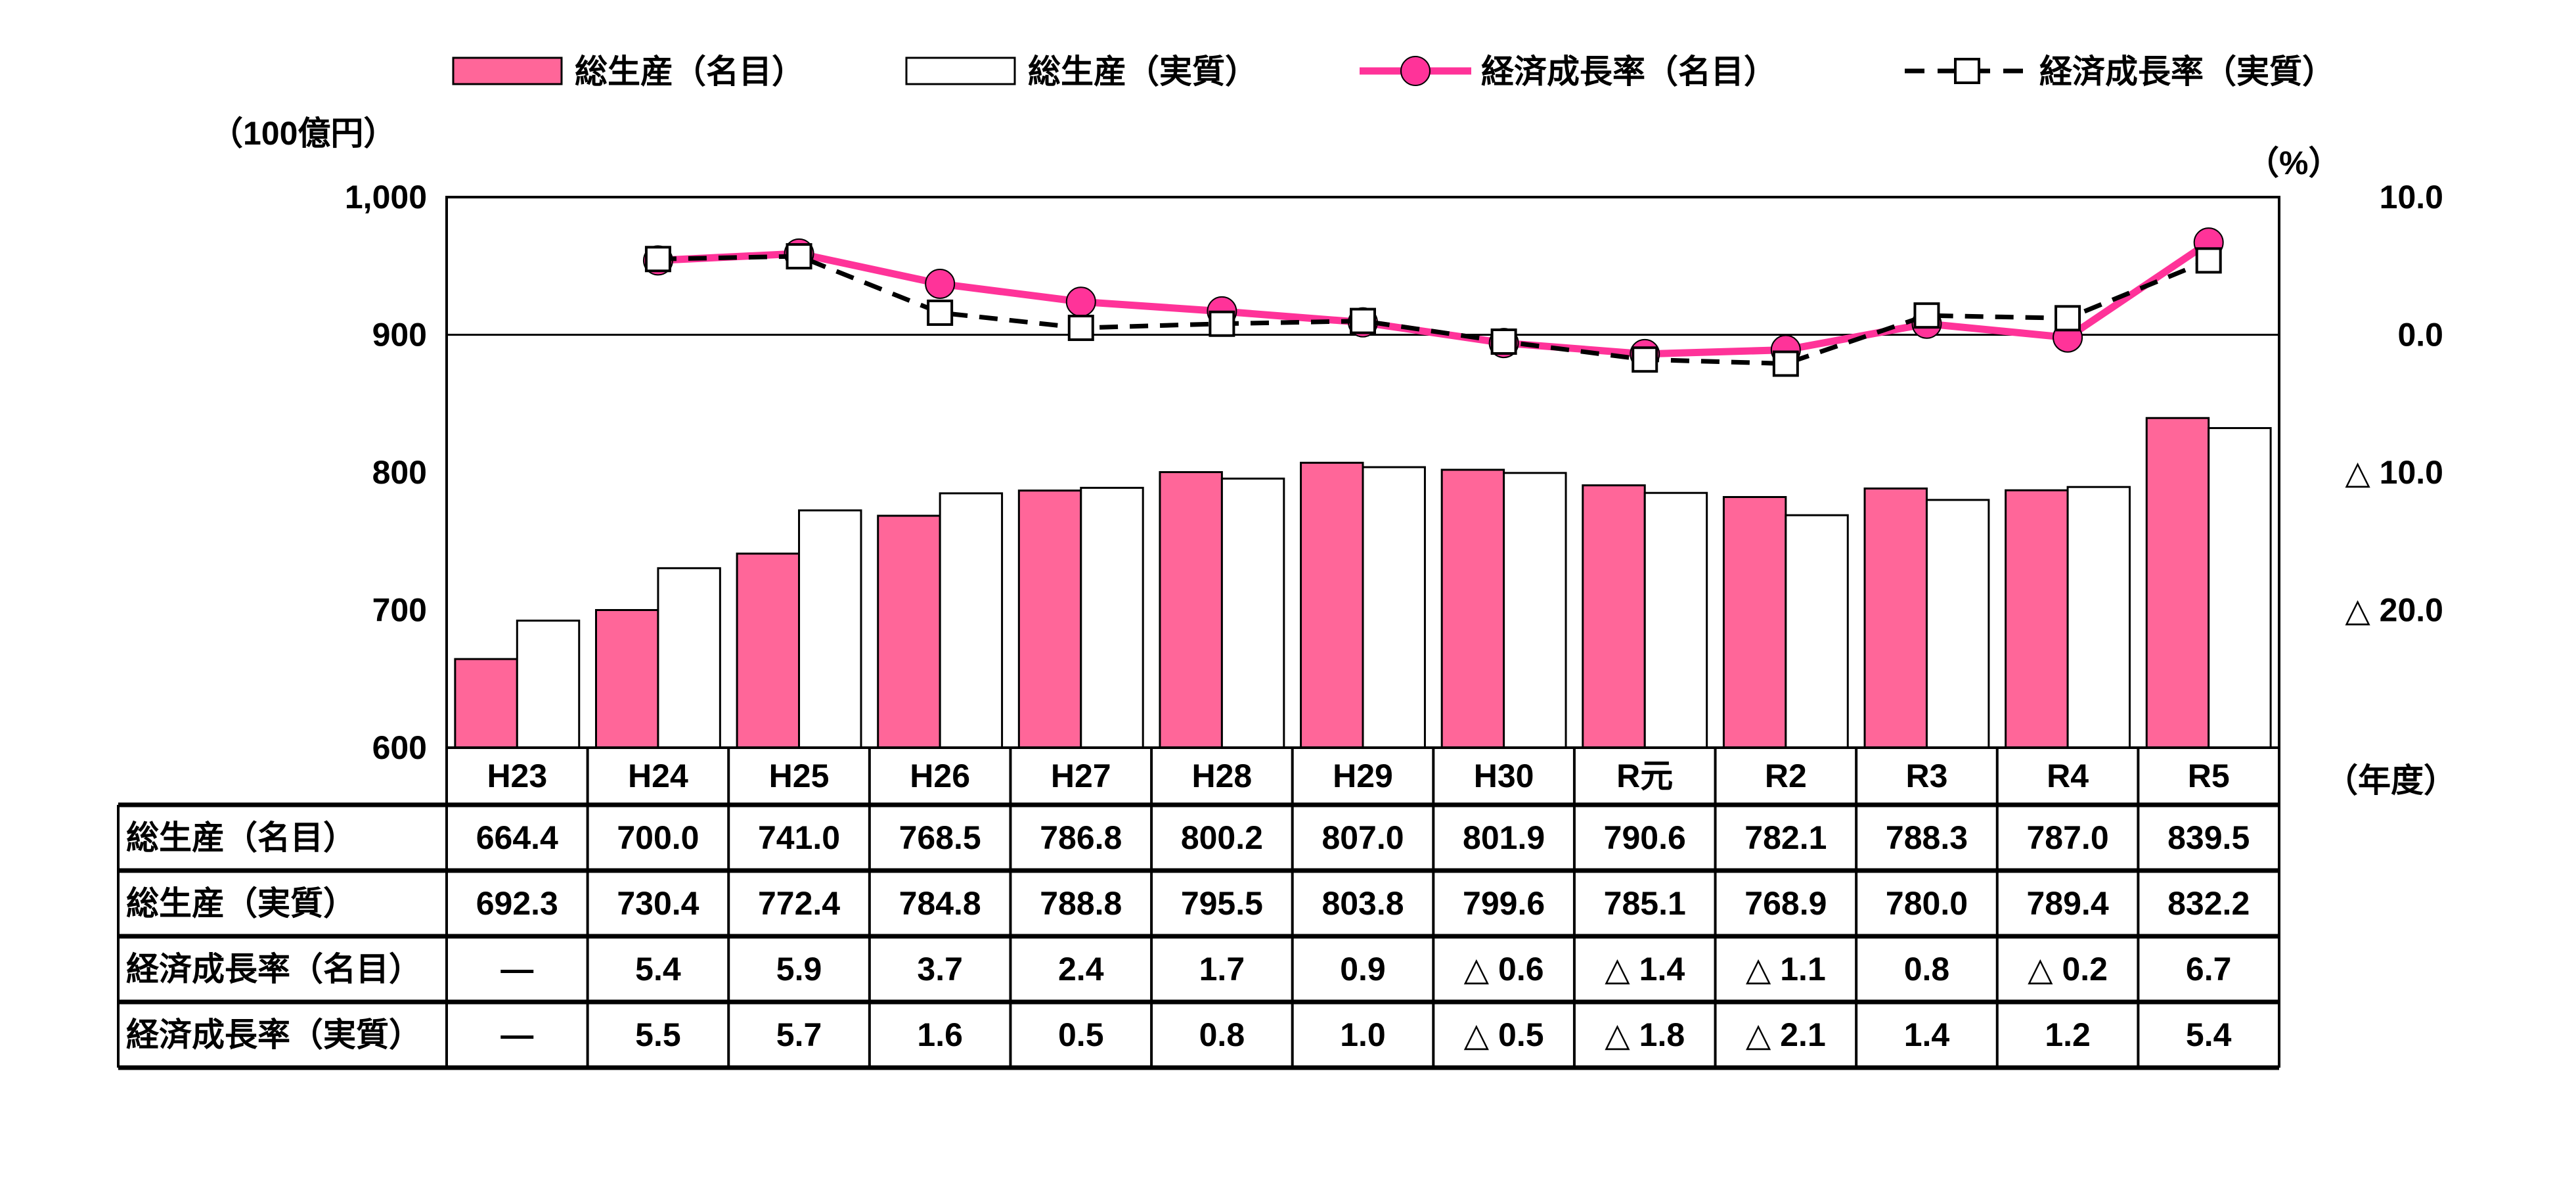 This screenshot has height=1203, width=2576. What do you see at coordinates (1081, 837) in the screenshot?
I see `table-cell: 786.8` at bounding box center [1081, 837].